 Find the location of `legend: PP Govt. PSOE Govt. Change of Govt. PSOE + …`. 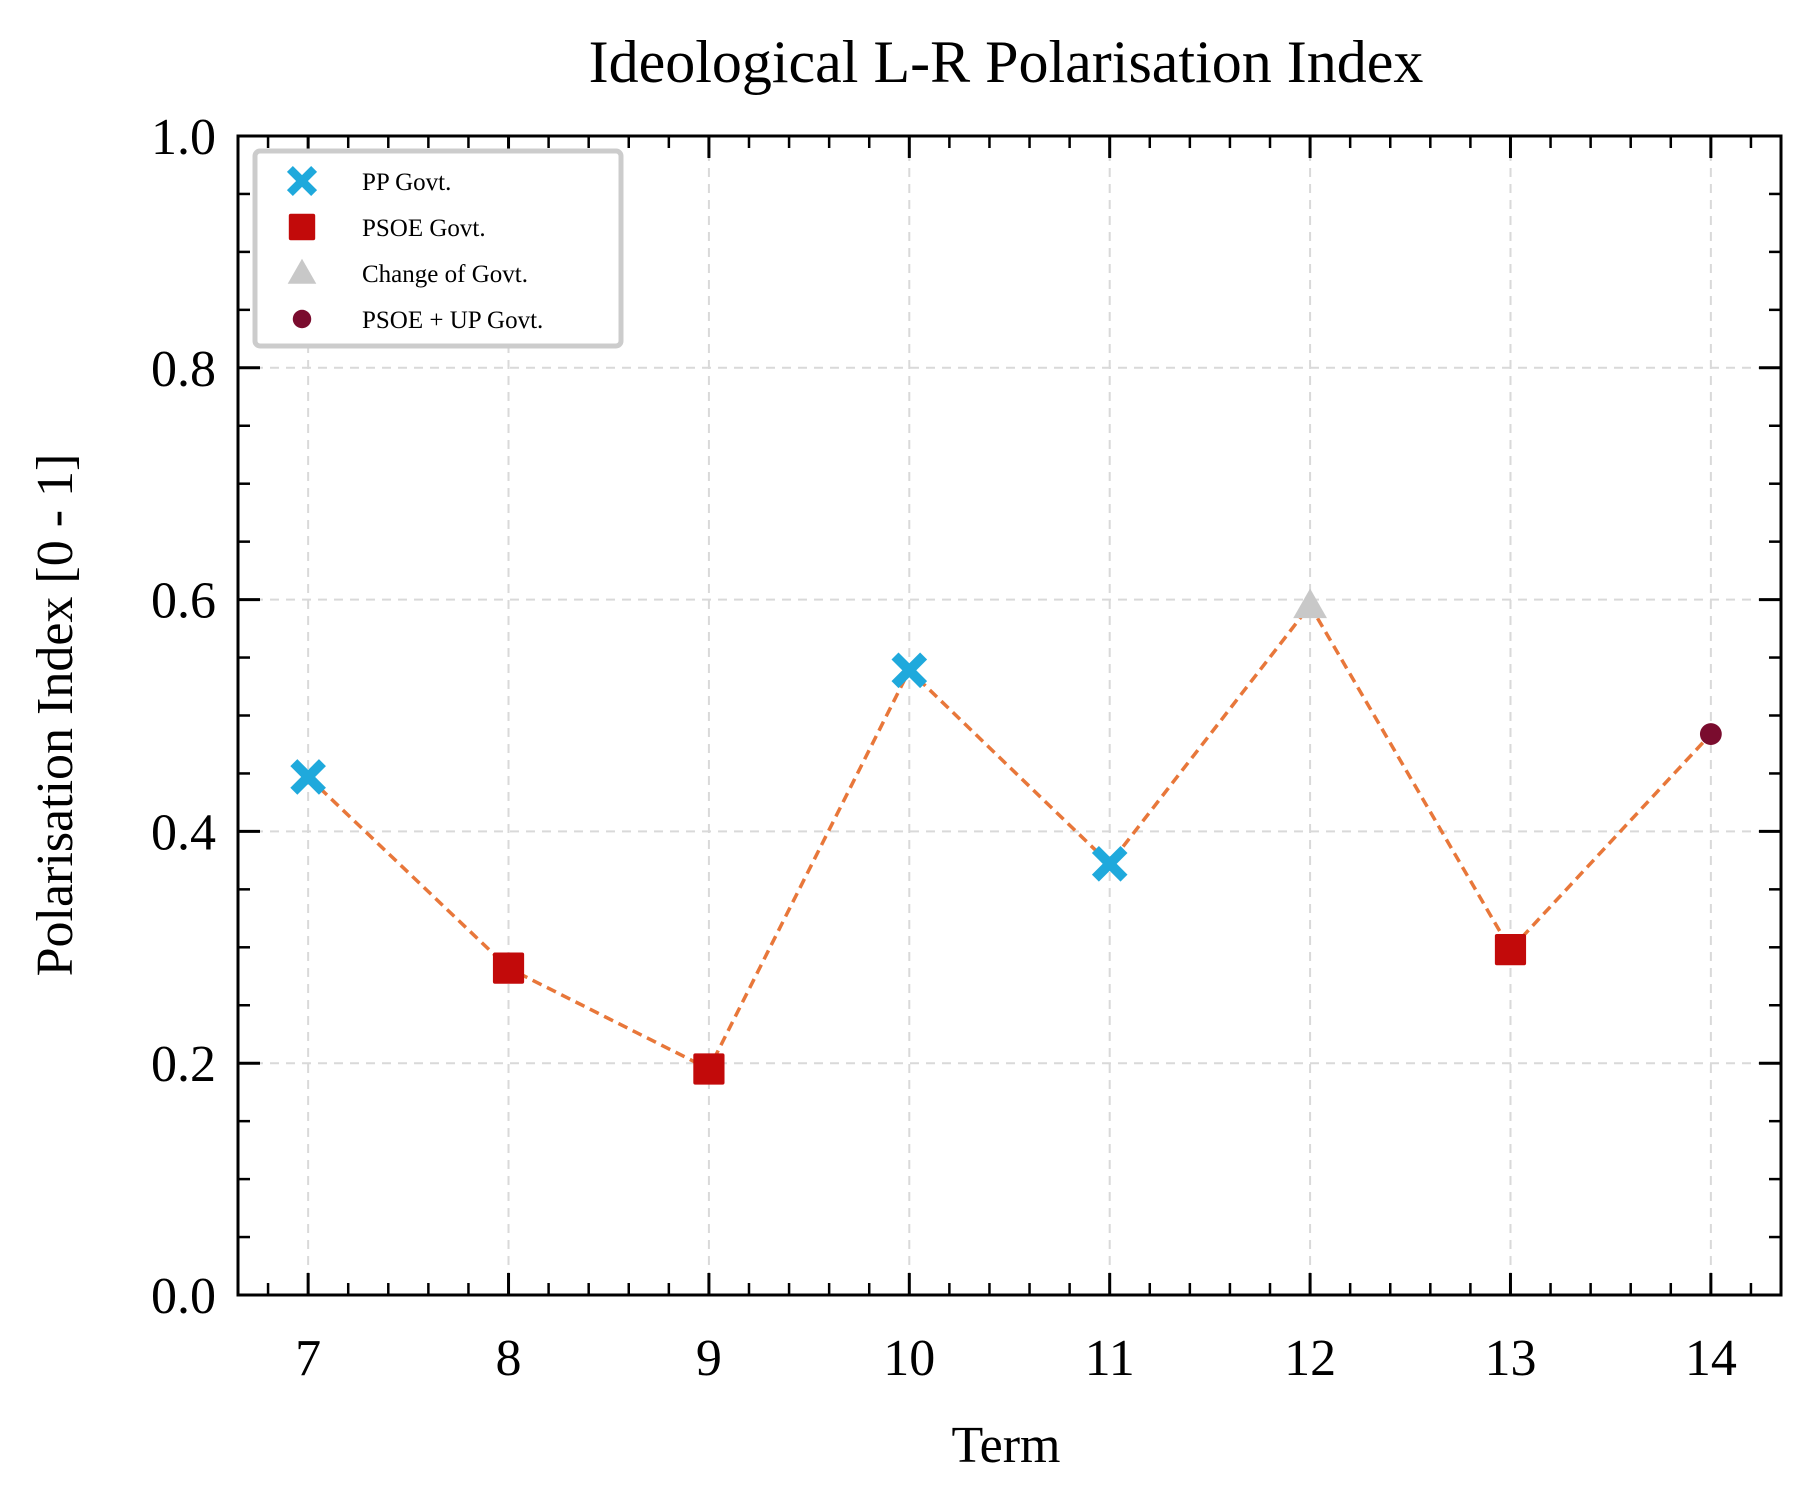

legend: PP Govt. PSOE Govt. Change of Govt. PSOE + … is located at coordinates (438, 248).